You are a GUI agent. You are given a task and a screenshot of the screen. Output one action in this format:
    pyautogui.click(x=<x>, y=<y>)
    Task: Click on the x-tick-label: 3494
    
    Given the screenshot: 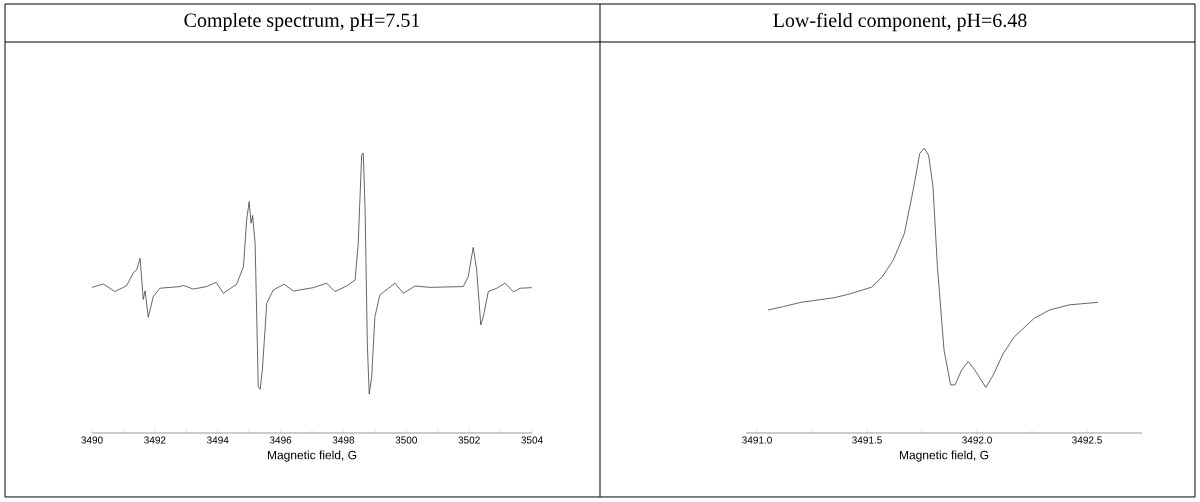 What is the action you would take?
    pyautogui.click(x=217, y=440)
    